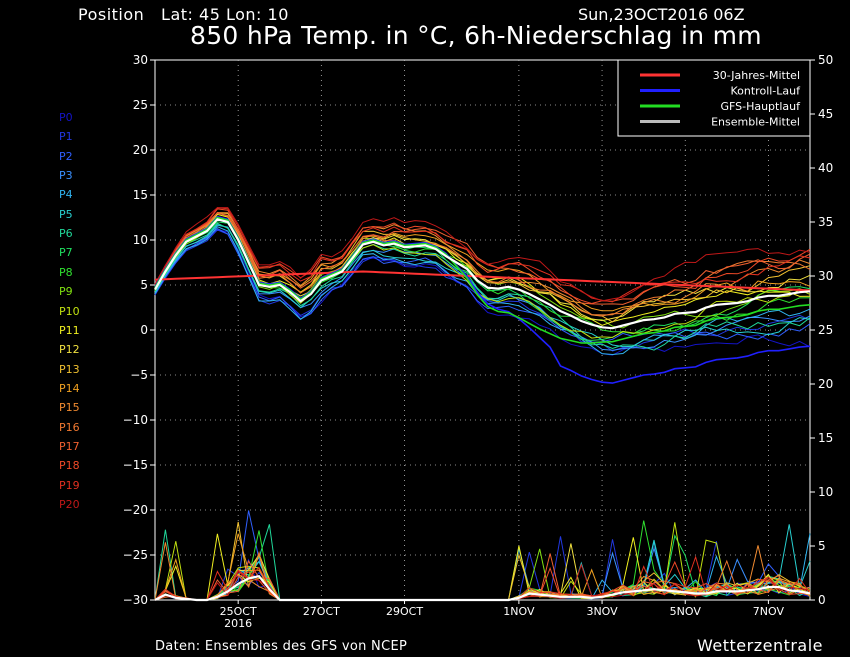 Image resolution: width=850 pixels, height=657 pixels. What do you see at coordinates (69, 350) in the screenshot?
I see `member-label-p12: P12` at bounding box center [69, 350].